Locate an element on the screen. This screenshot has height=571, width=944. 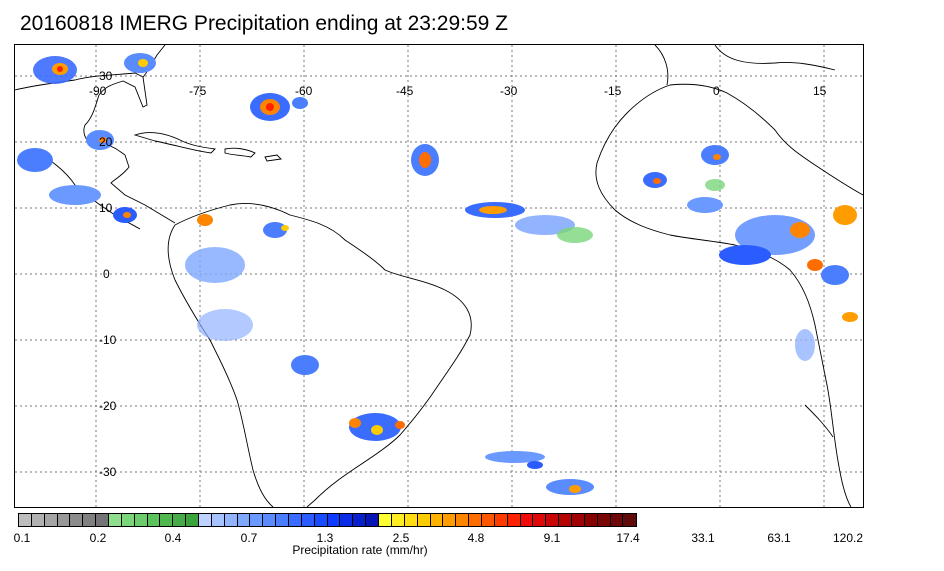
colorbar-tick: 0.7 is located at coordinates (249, 538).